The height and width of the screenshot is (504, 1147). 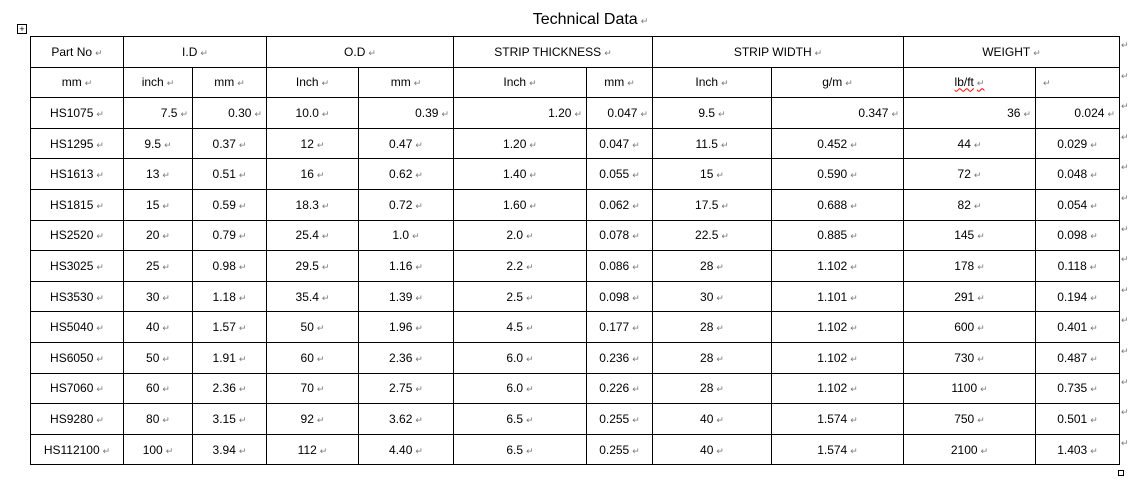 What do you see at coordinates (77, 296) in the screenshot?
I see `part-number-cell: HS3530` at bounding box center [77, 296].